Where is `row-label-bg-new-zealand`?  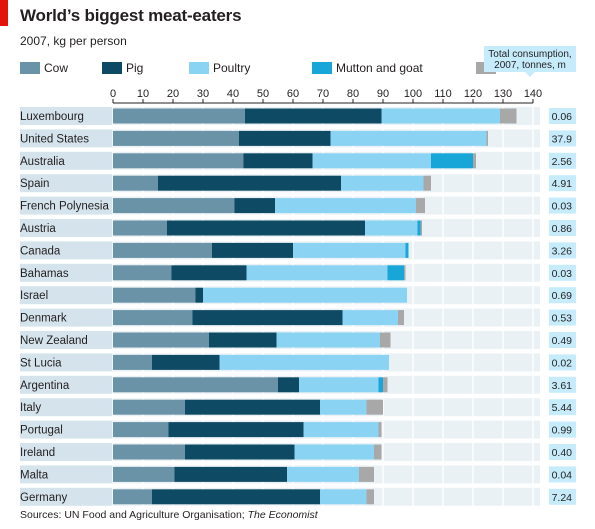
row-label-bg-new-zealand is located at coordinates (66, 340).